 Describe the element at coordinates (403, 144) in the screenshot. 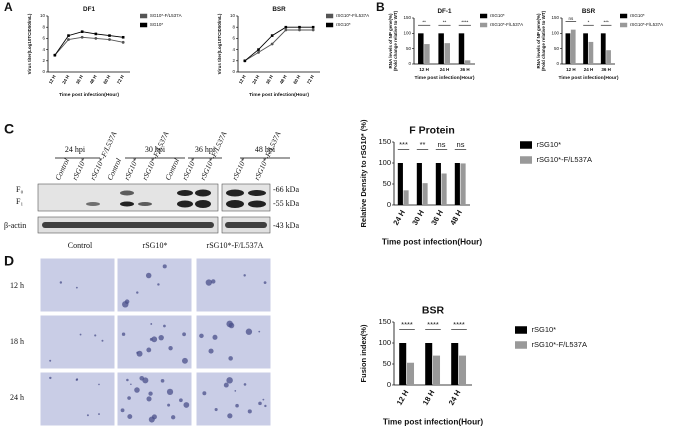

I see `significance-label: ***` at that location.